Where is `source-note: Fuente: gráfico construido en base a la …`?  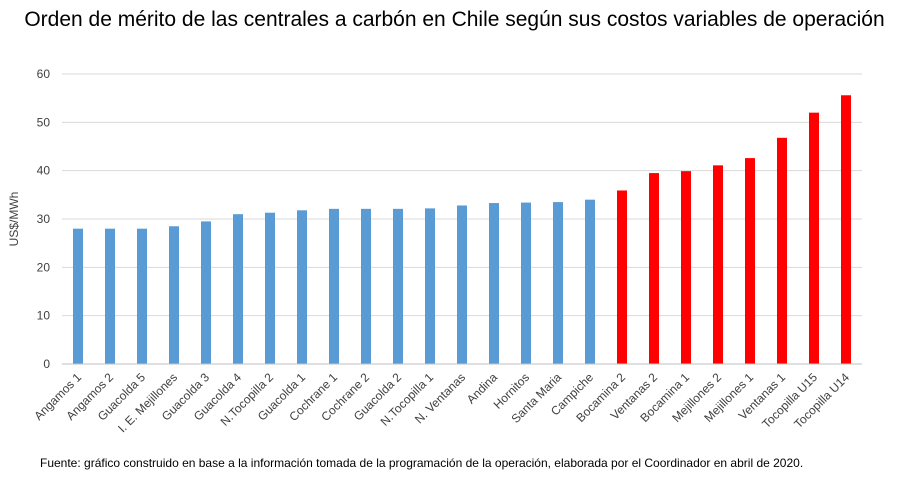 source-note: Fuente: gráfico construido en base a la … is located at coordinates (422, 463).